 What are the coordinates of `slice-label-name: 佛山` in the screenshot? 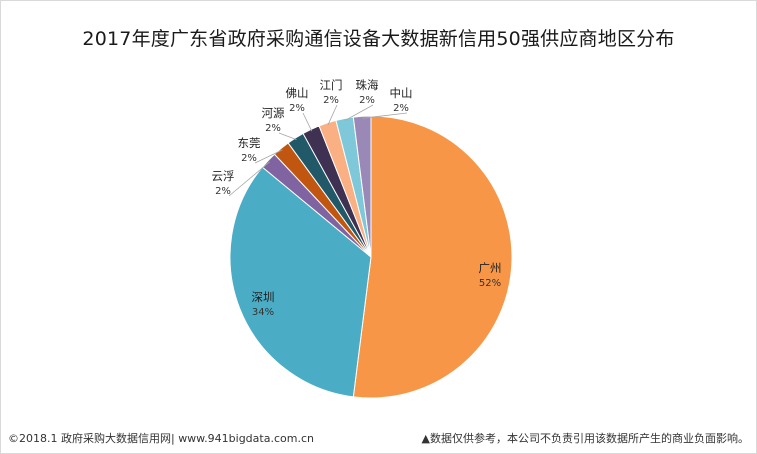 It's located at (297, 93).